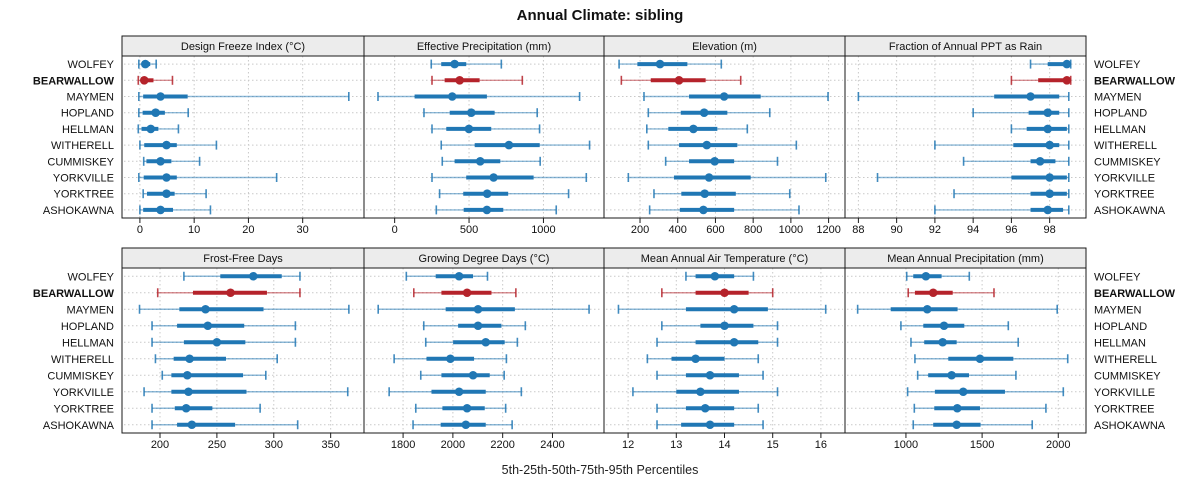 The height and width of the screenshot is (500, 1200). I want to click on axis-tick-label: 16, so click(821, 445).